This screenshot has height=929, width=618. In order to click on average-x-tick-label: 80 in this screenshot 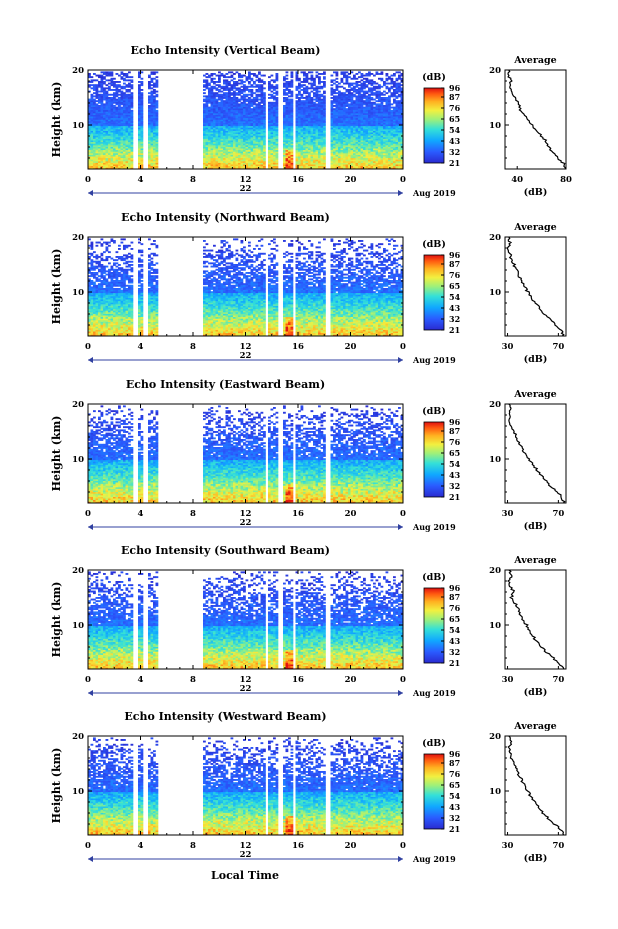, I will do `click(566, 180)`.